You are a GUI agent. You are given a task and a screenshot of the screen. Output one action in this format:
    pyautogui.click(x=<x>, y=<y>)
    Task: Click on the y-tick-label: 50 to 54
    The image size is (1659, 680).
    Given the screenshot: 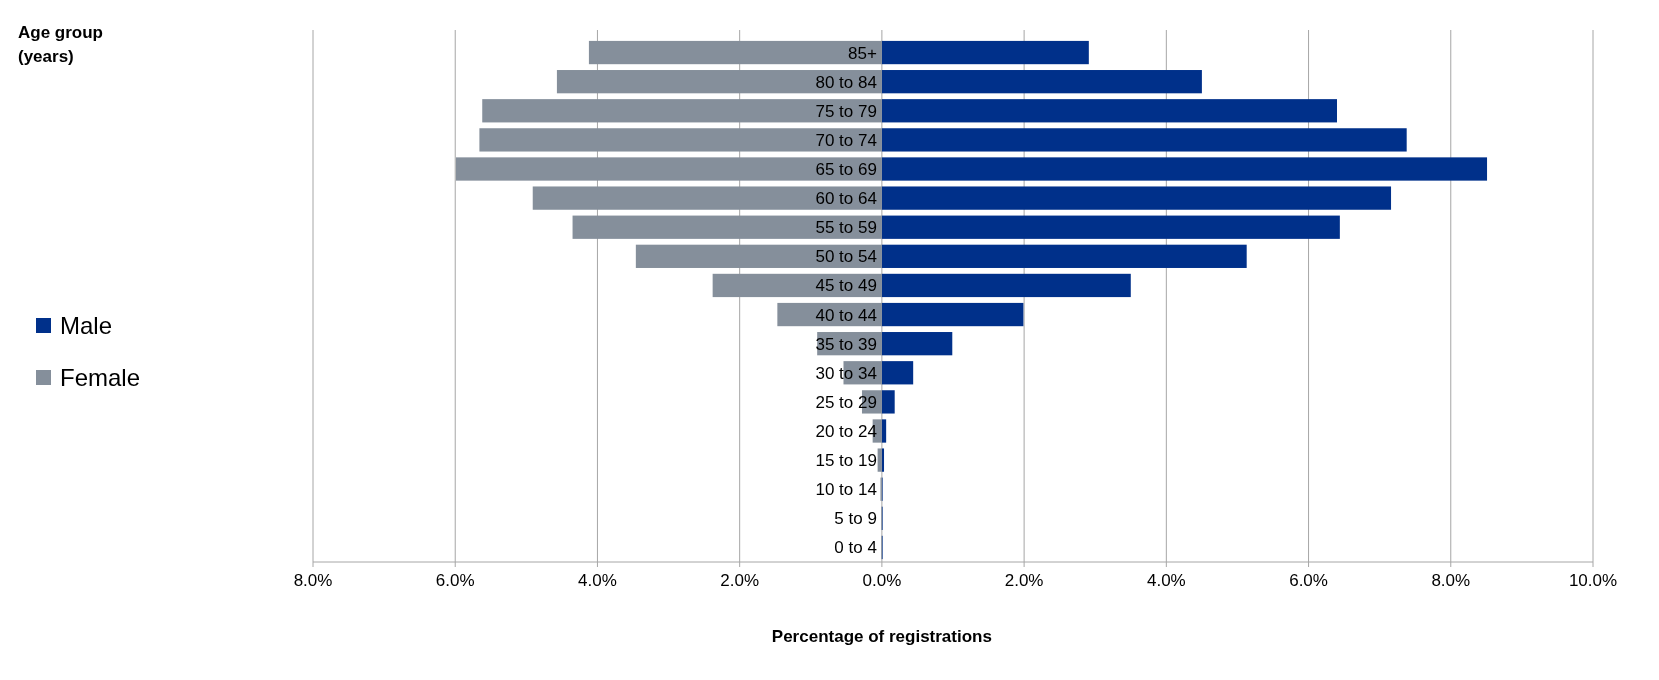 What is the action you would take?
    pyautogui.click(x=846, y=257)
    